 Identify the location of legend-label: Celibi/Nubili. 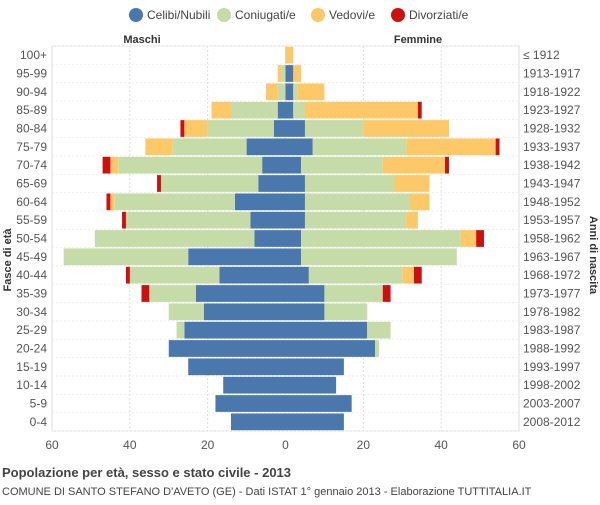
(178, 15).